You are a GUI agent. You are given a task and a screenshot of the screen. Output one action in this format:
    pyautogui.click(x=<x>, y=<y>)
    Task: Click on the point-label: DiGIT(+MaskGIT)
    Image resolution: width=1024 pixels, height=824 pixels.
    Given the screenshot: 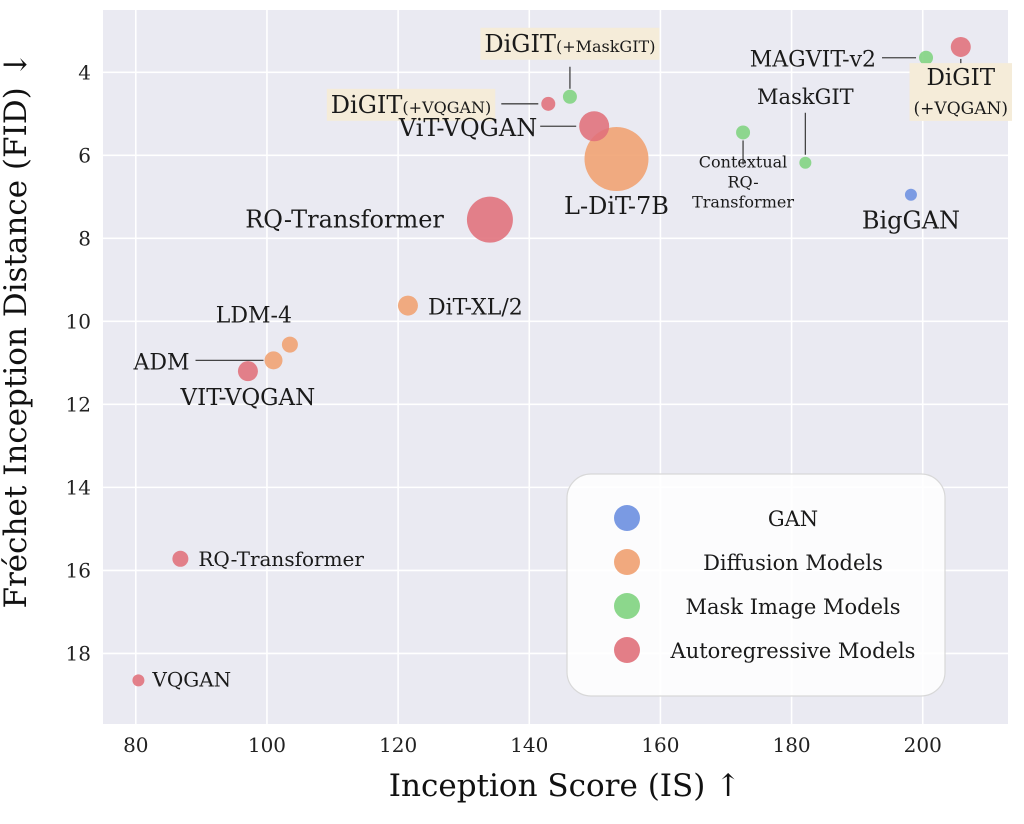 What is the action you would take?
    pyautogui.click(x=569, y=44)
    